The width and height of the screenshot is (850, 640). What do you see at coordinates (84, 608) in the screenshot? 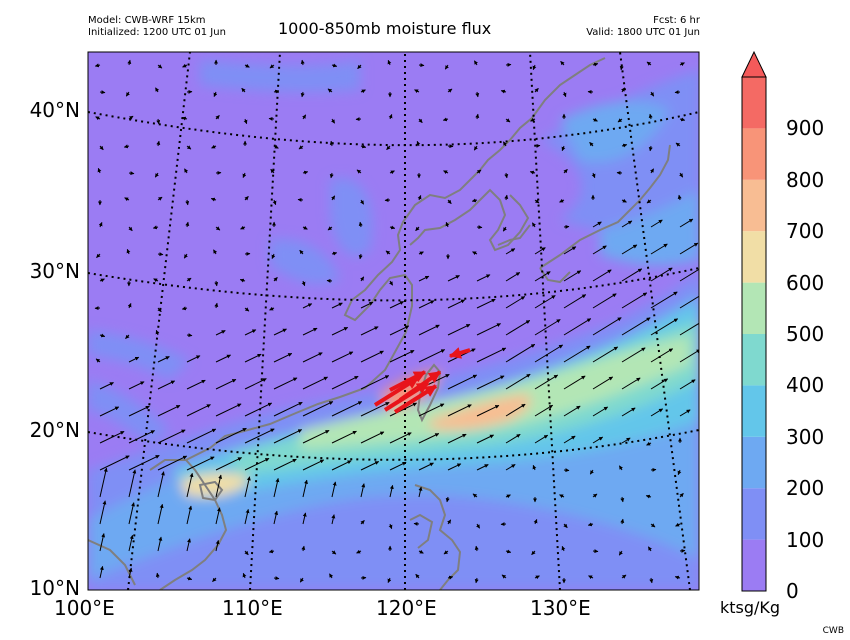
I see `lon-label-100e: 100°E` at bounding box center [84, 608].